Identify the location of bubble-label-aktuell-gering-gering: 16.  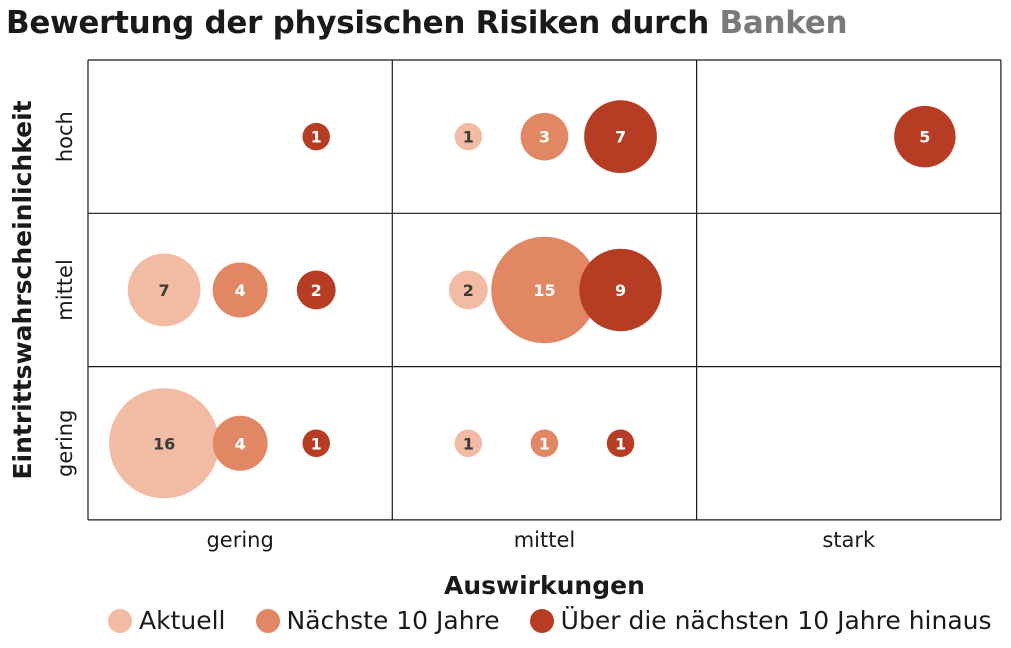
(164, 443).